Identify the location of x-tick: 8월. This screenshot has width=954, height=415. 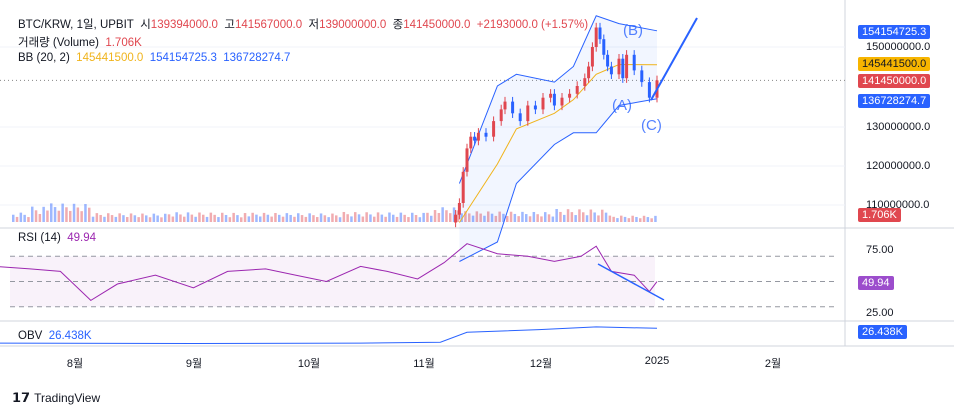
(75, 364).